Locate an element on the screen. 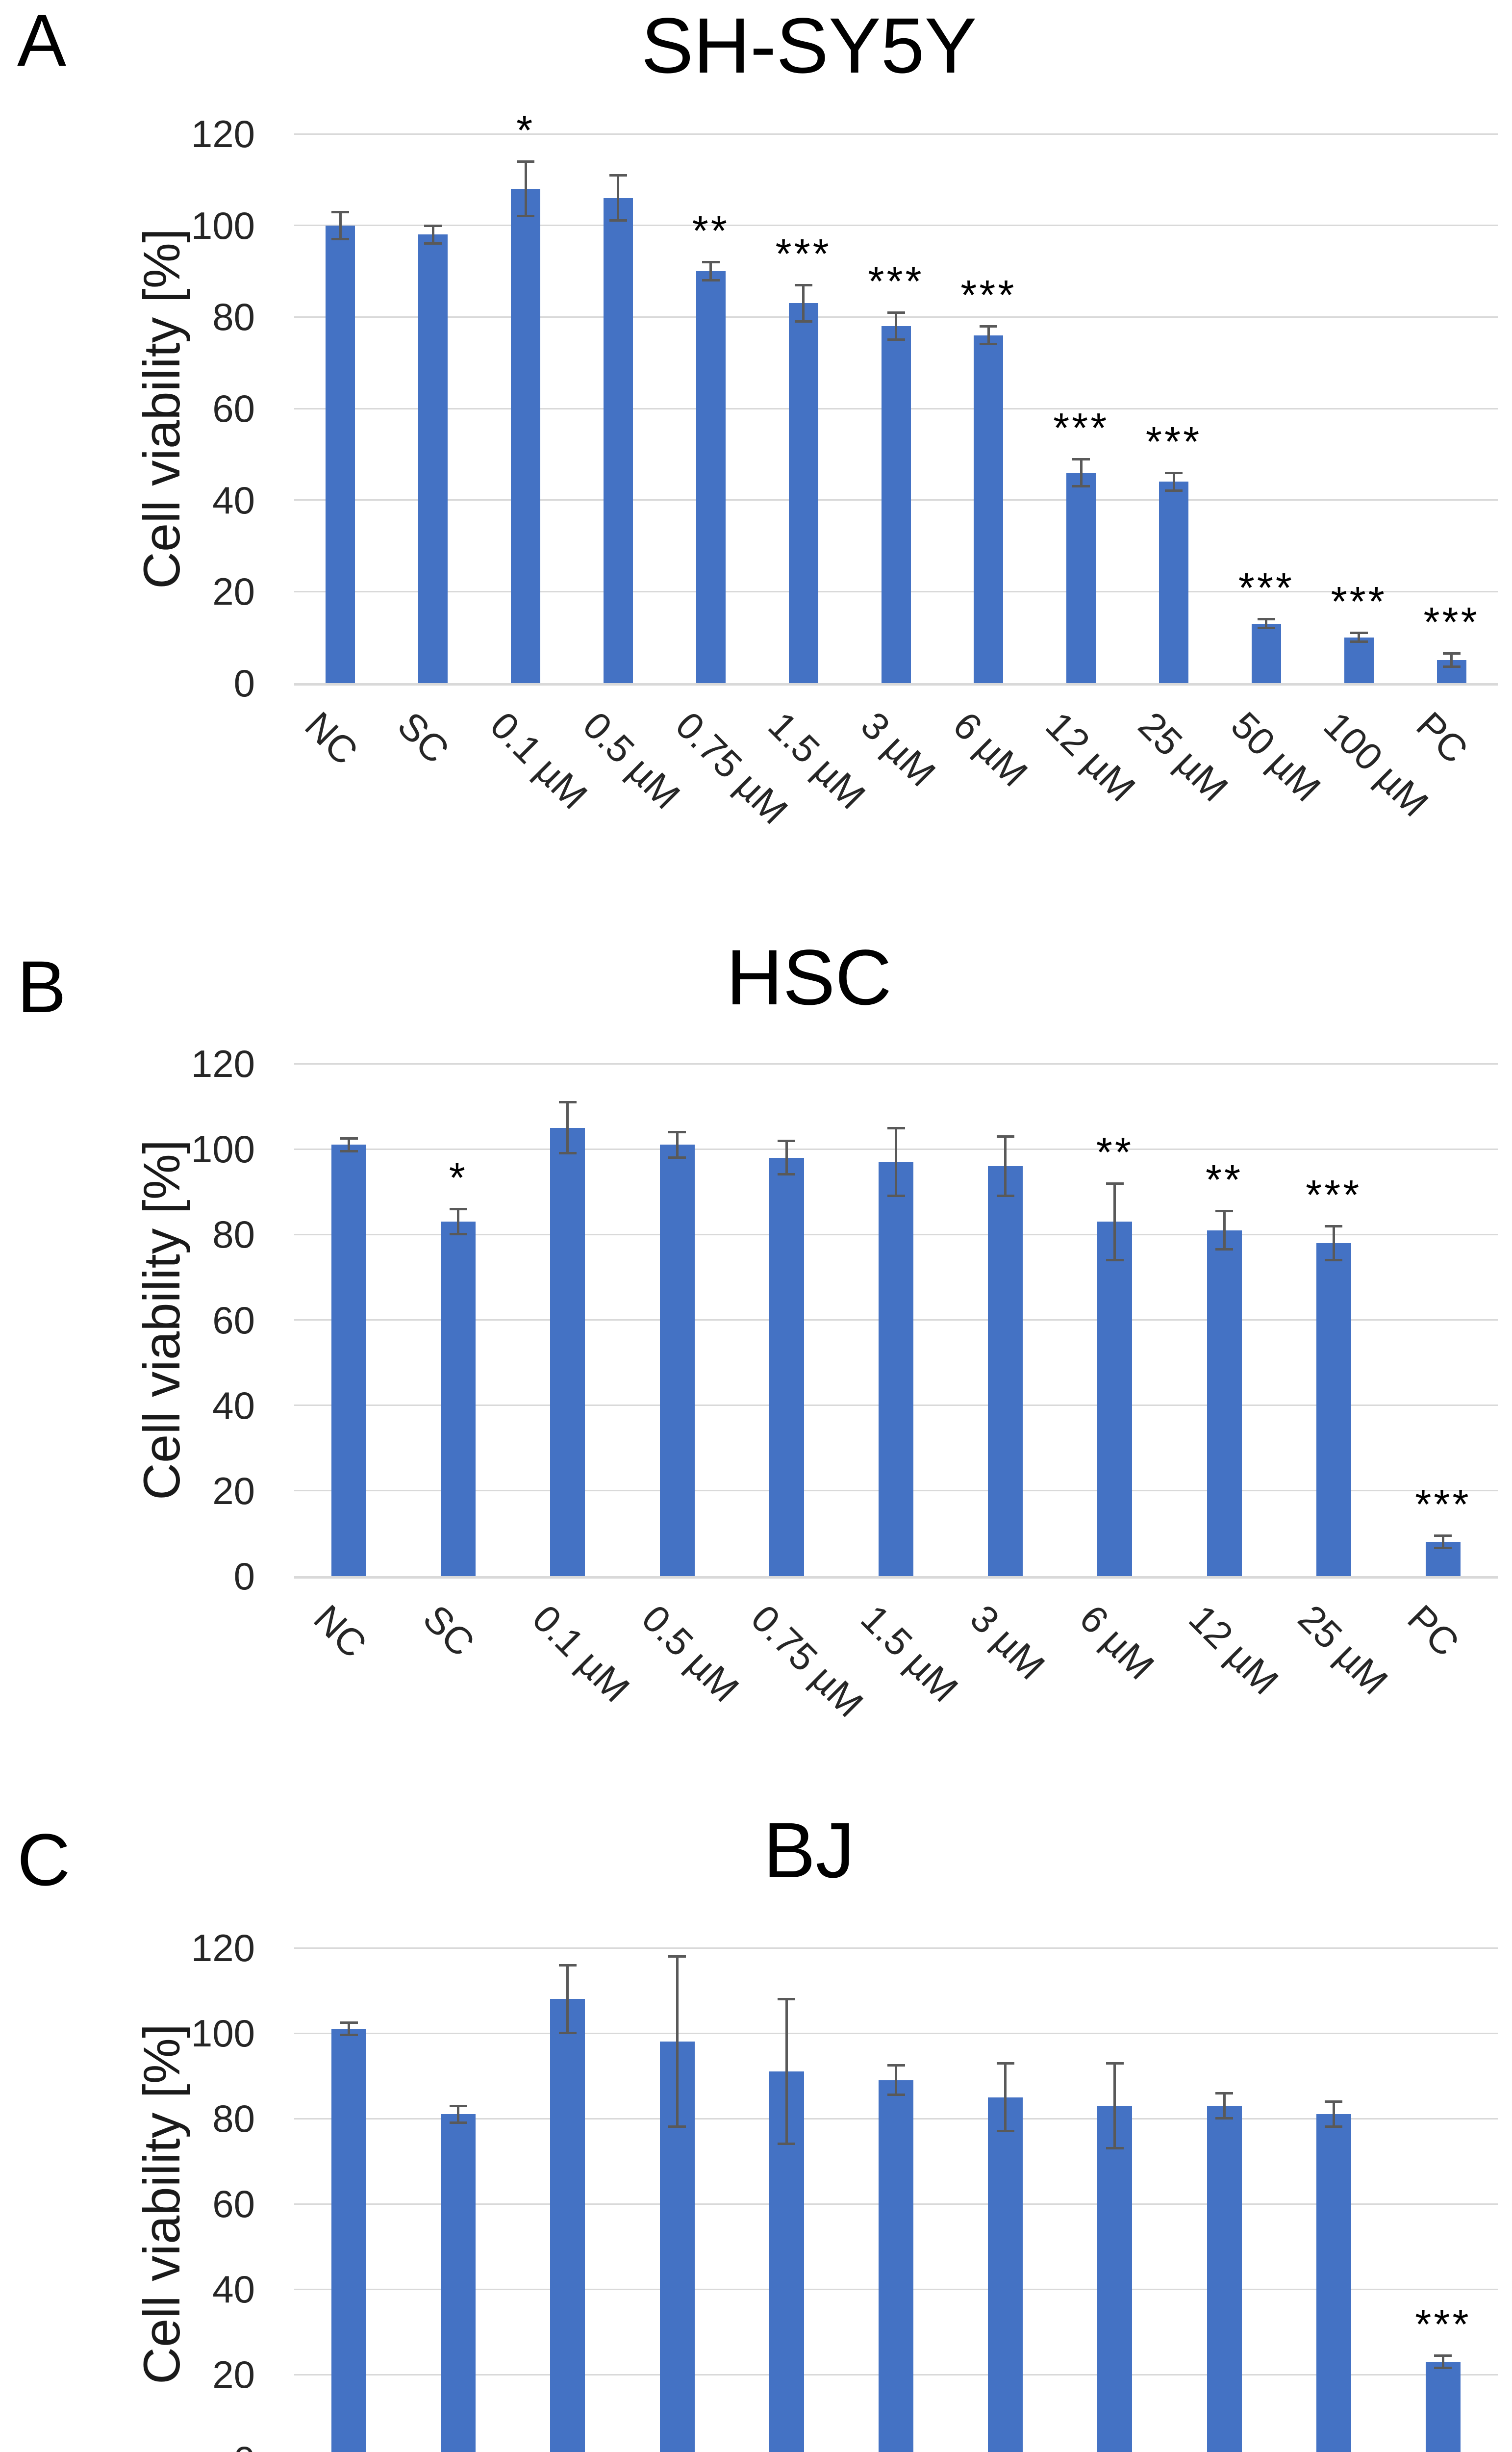 The image size is (1512, 2452). x-tick-label: 50 µM is located at coordinates (1276, 756).